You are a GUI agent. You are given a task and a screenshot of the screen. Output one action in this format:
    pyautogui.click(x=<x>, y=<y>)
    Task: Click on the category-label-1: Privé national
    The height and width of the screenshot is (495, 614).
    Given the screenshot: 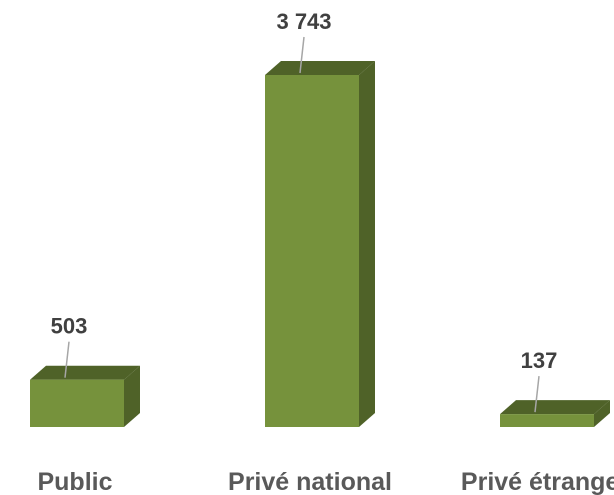 What is the action you would take?
    pyautogui.click(x=310, y=481)
    